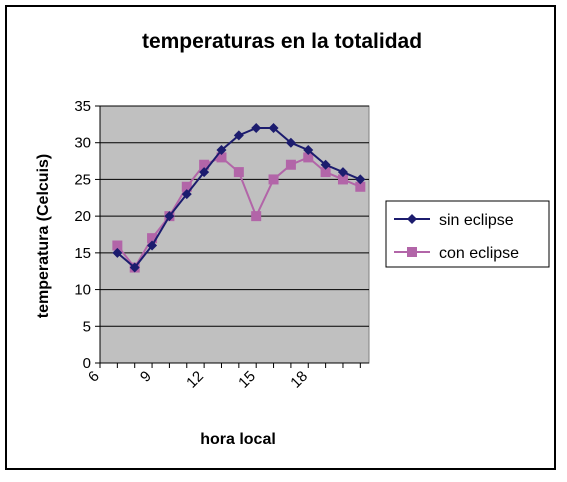 The height and width of the screenshot is (482, 567). Describe the element at coordinates (43, 236) in the screenshot. I see `y-axis-title: temperatura (Celcuis)` at that location.